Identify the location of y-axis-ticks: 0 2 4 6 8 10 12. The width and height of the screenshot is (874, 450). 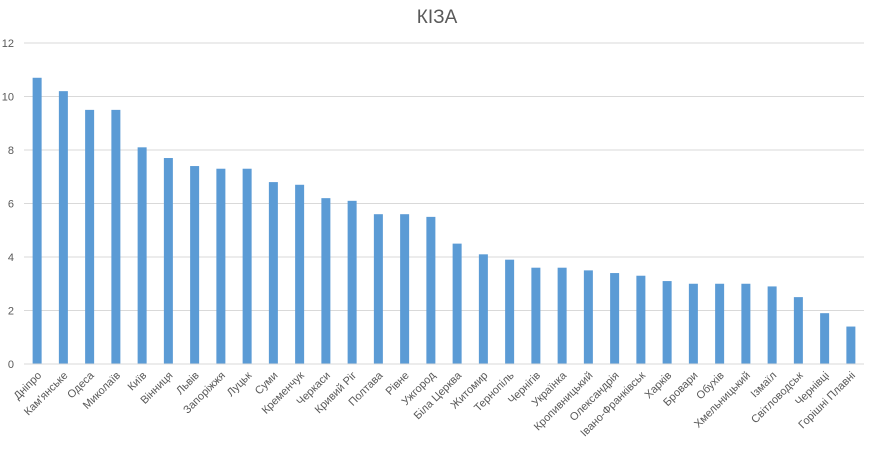
(8, 204).